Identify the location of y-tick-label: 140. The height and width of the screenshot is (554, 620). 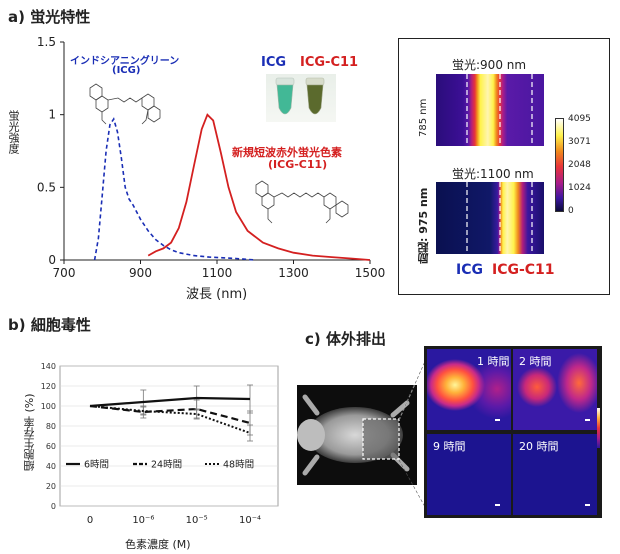
(48, 366).